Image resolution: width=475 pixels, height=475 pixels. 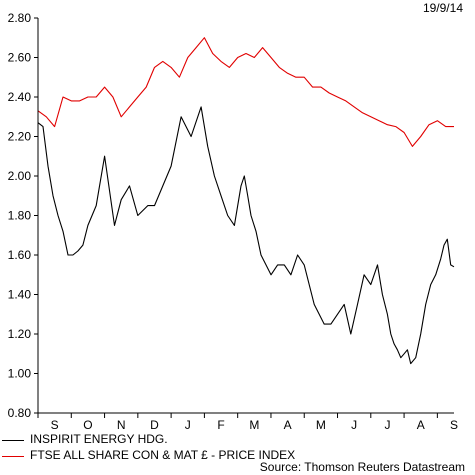 What do you see at coordinates (20, 137) in the screenshot?
I see `y-tick-label: 2.20` at bounding box center [20, 137].